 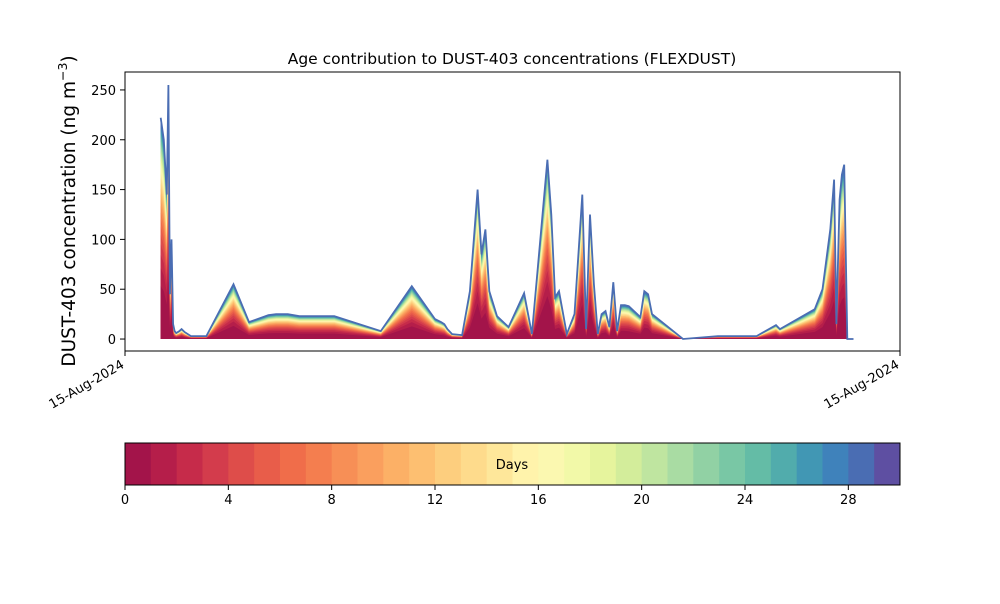 What do you see at coordinates (69, 224) in the screenshot?
I see `y-axis-label-text: DUST-403 concentration (ng m` at bounding box center [69, 224].